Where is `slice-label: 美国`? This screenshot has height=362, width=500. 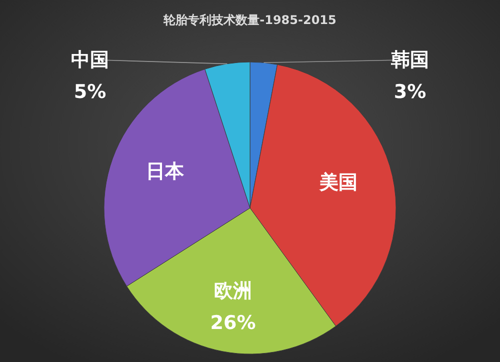 slice-label: 美国 is located at coordinates (338, 182).